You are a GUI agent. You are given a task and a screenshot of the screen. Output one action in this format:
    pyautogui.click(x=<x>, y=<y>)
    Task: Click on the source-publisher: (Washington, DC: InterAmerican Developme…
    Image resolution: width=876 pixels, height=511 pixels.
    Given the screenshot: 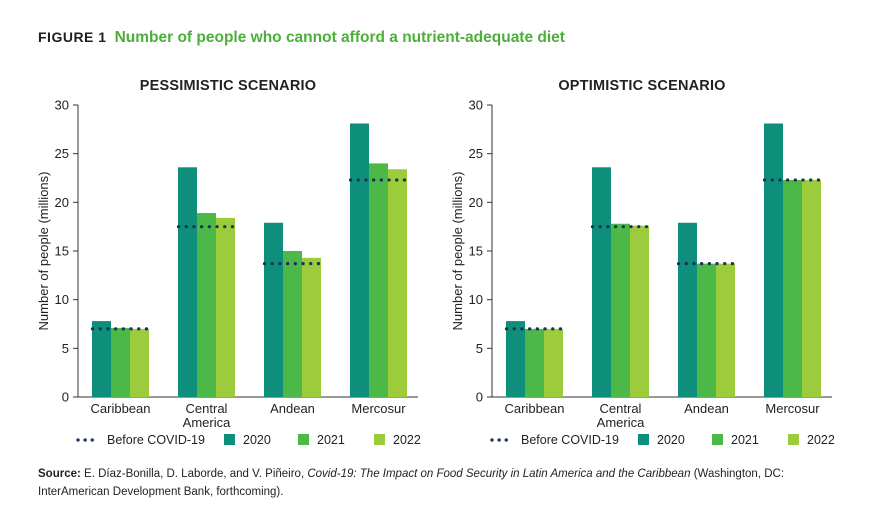 What is the action you would take?
    pyautogui.click(x=411, y=483)
    